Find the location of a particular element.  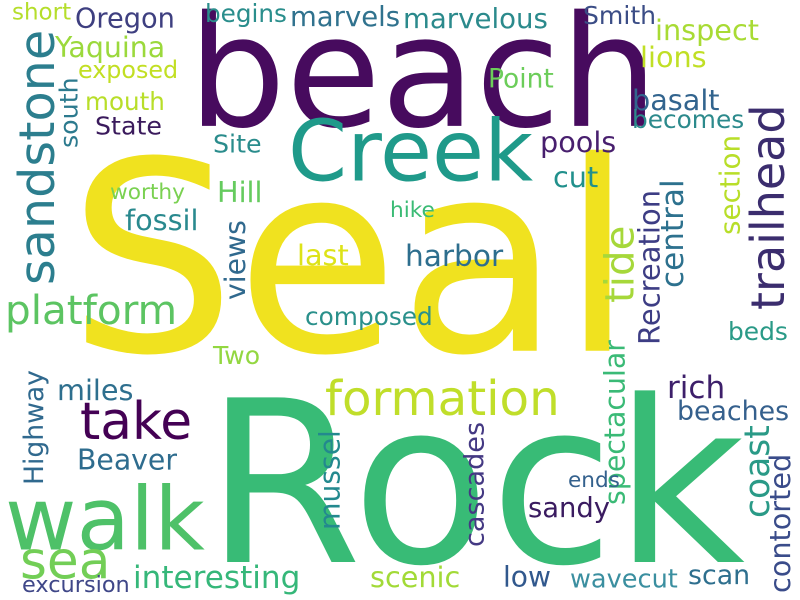

word-highway: Highway is located at coordinates (35, 427).